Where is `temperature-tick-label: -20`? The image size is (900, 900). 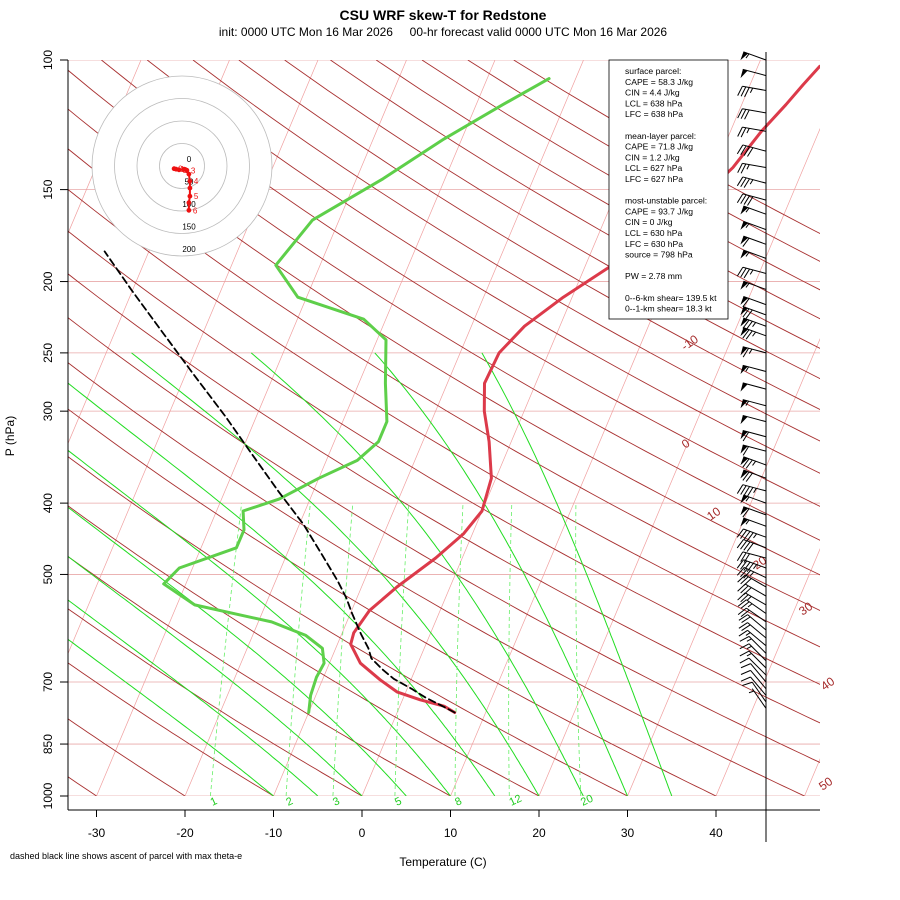
temperature-tick-label: -20 is located at coordinates (185, 833).